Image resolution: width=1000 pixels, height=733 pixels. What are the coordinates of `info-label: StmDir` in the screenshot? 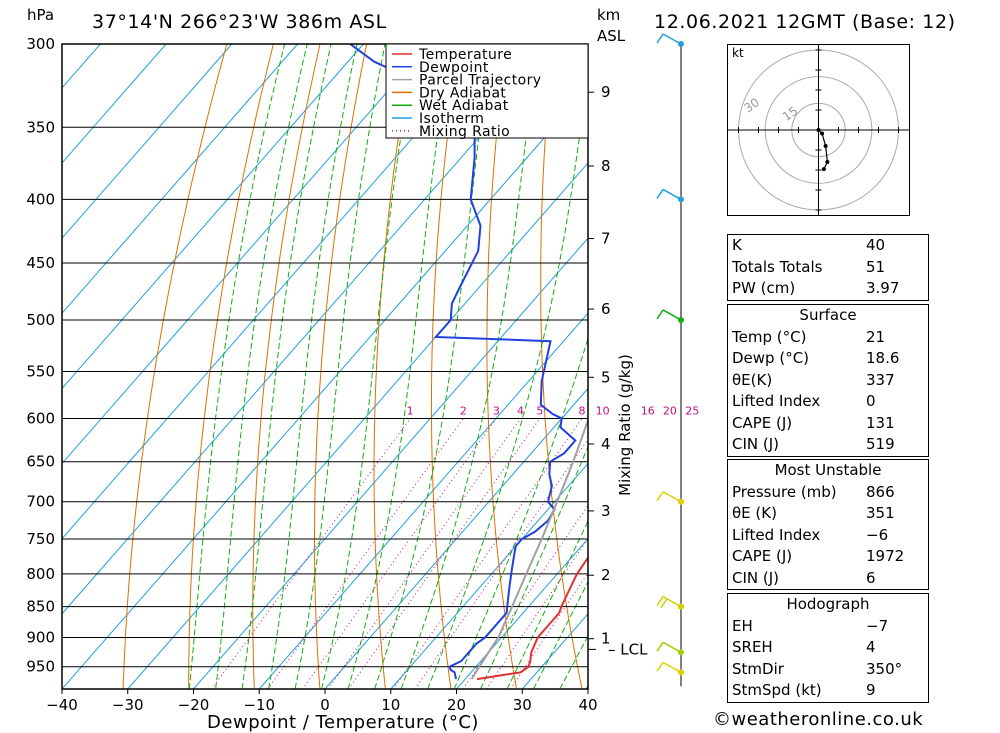 It's located at (758, 668).